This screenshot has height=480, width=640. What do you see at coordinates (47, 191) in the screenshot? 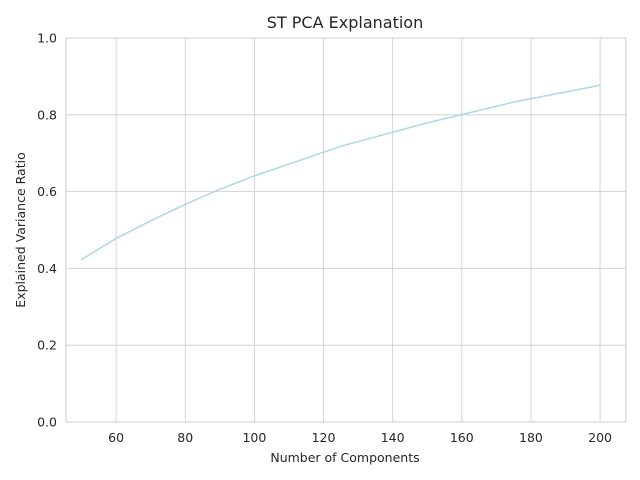
I see `y-tick-label: 0.6` at bounding box center [47, 191].